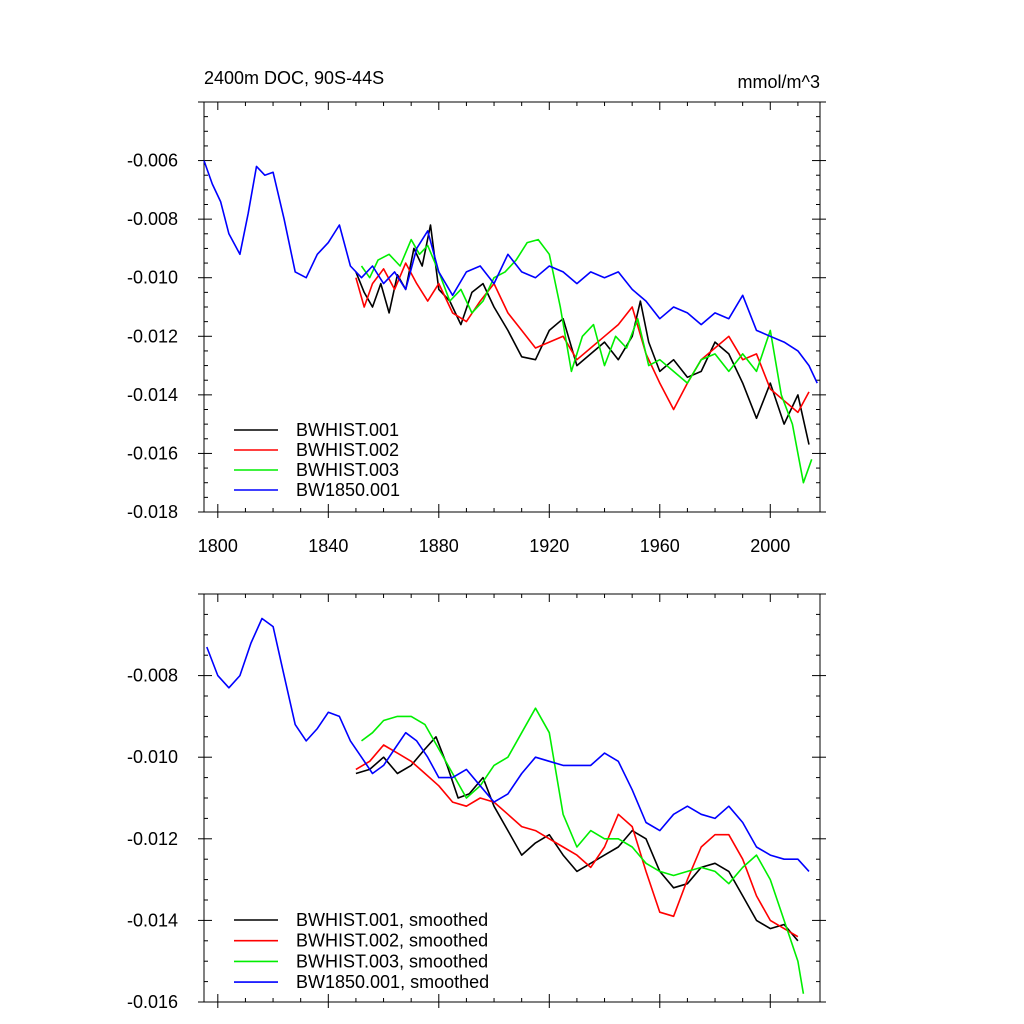 The width and height of the screenshot is (1024, 1024). I want to click on x-tick-label: 1800, so click(218, 546).